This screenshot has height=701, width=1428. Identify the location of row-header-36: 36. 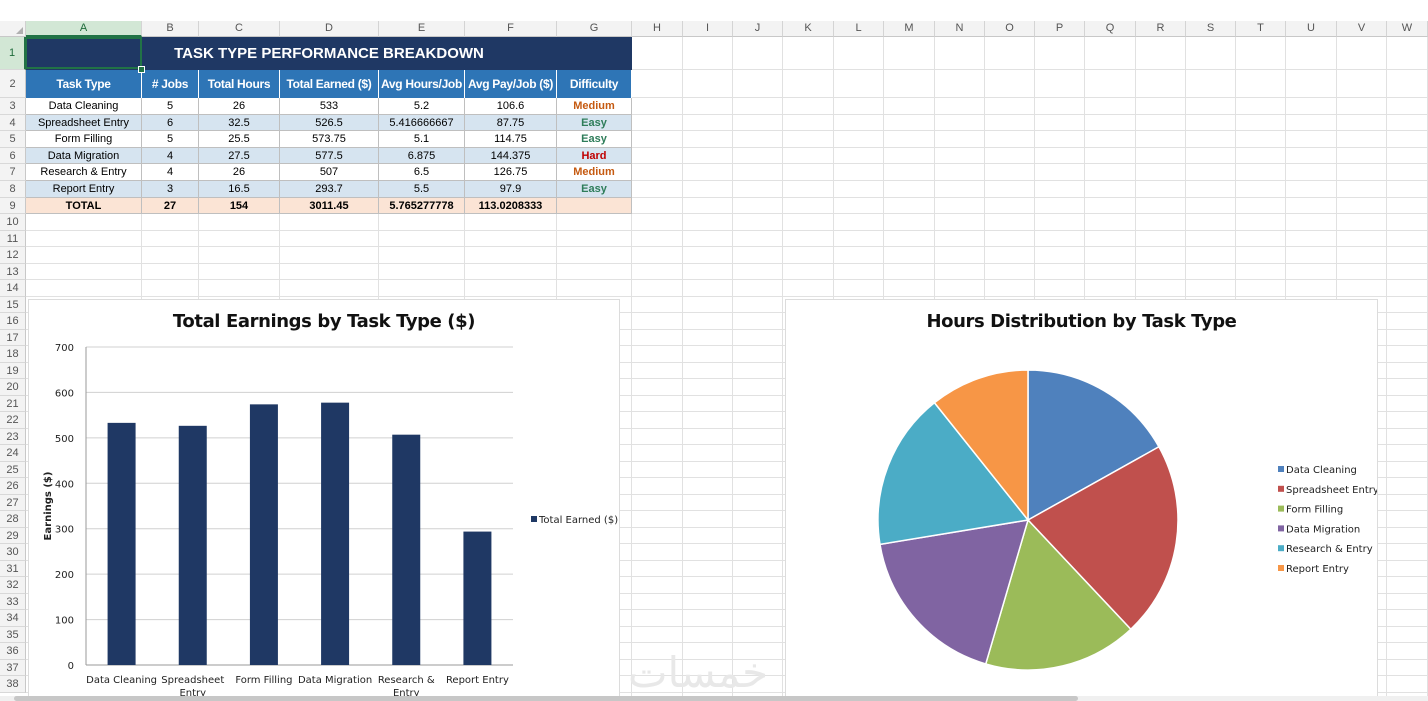
(13, 651).